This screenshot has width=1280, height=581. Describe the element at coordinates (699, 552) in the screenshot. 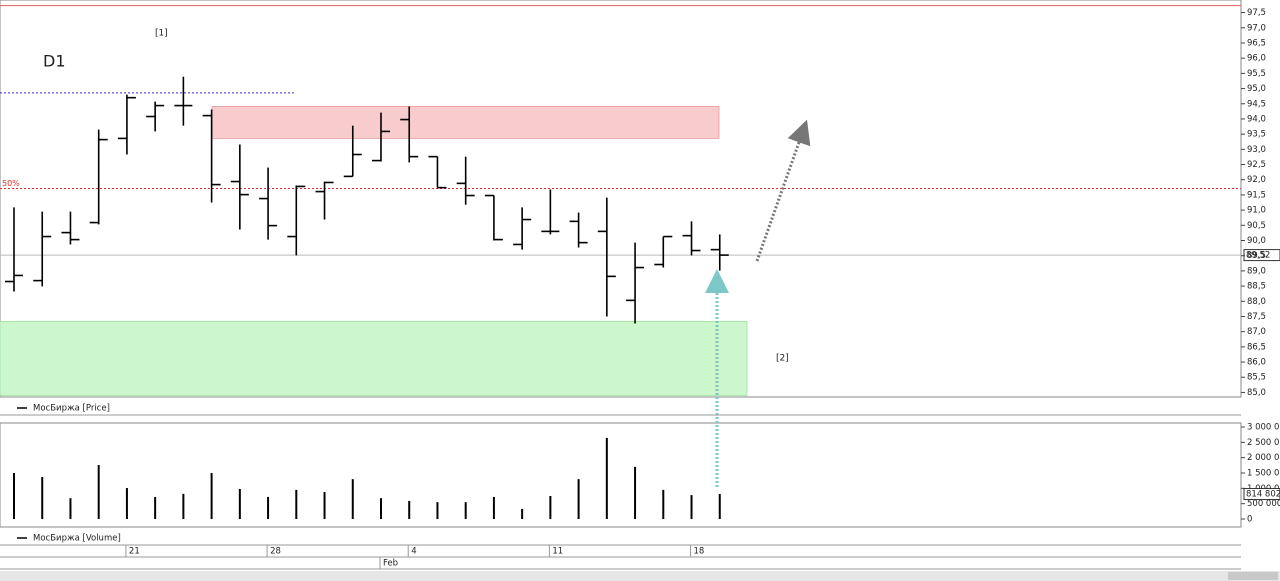

I see `x-tick-label: 18` at that location.